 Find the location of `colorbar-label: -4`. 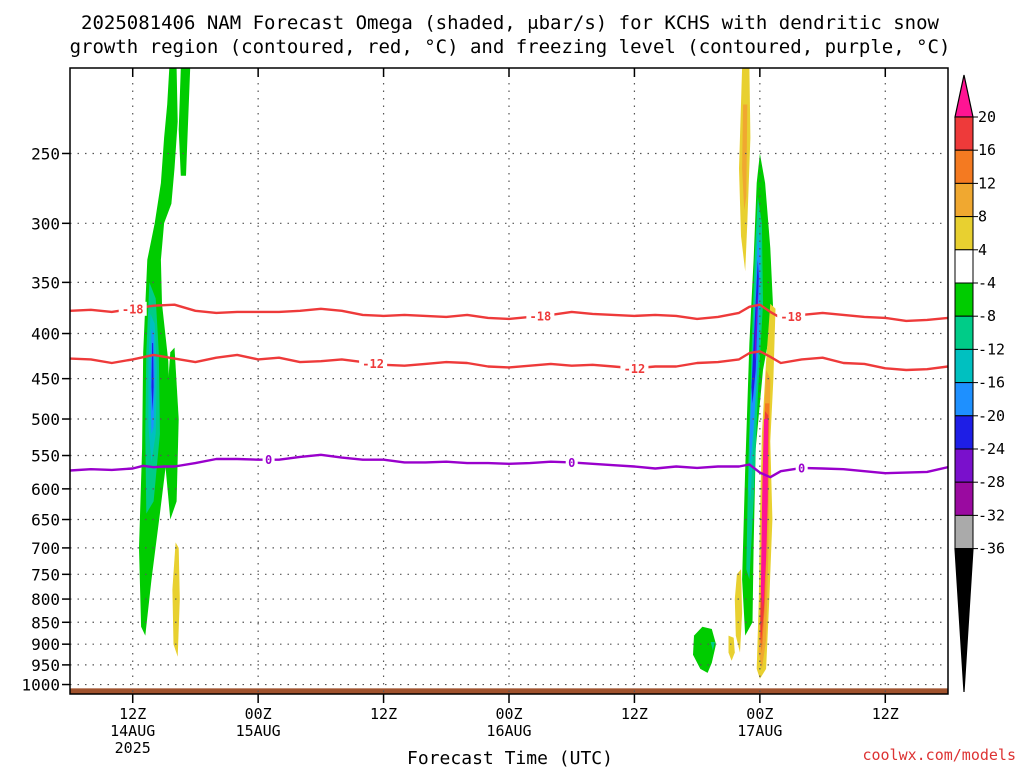

colorbar-label: -4 is located at coordinates (987, 283).